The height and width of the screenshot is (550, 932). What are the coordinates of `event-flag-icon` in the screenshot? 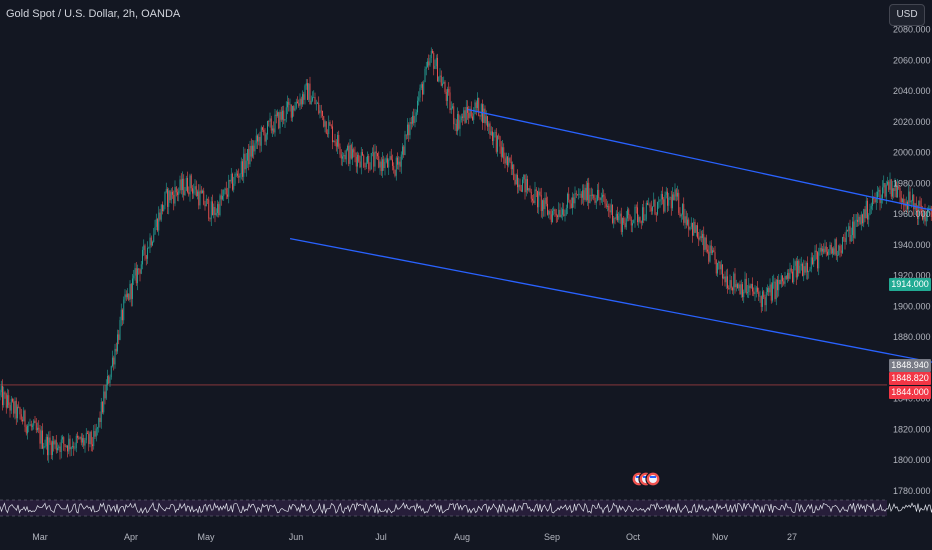 It's located at (653, 479).